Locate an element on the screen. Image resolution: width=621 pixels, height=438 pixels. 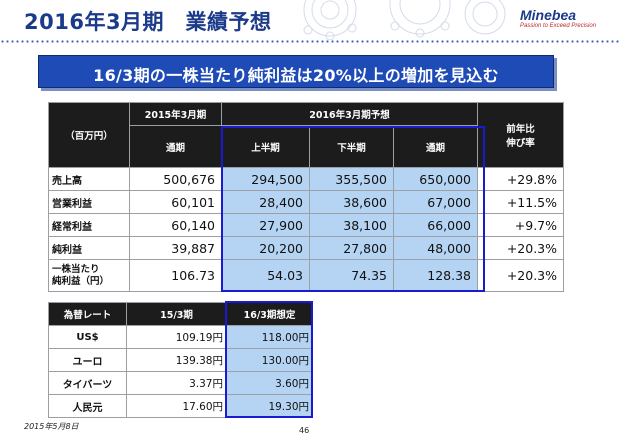
value-cell: 294,500 is located at coordinates (265, 179).